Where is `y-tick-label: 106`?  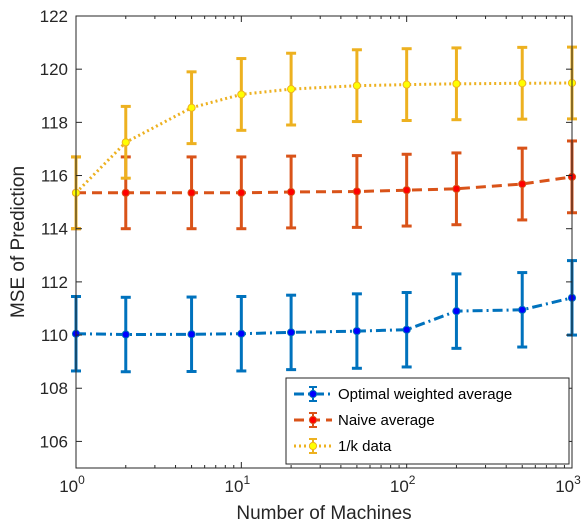
y-tick-label: 106 is located at coordinates (54, 441).